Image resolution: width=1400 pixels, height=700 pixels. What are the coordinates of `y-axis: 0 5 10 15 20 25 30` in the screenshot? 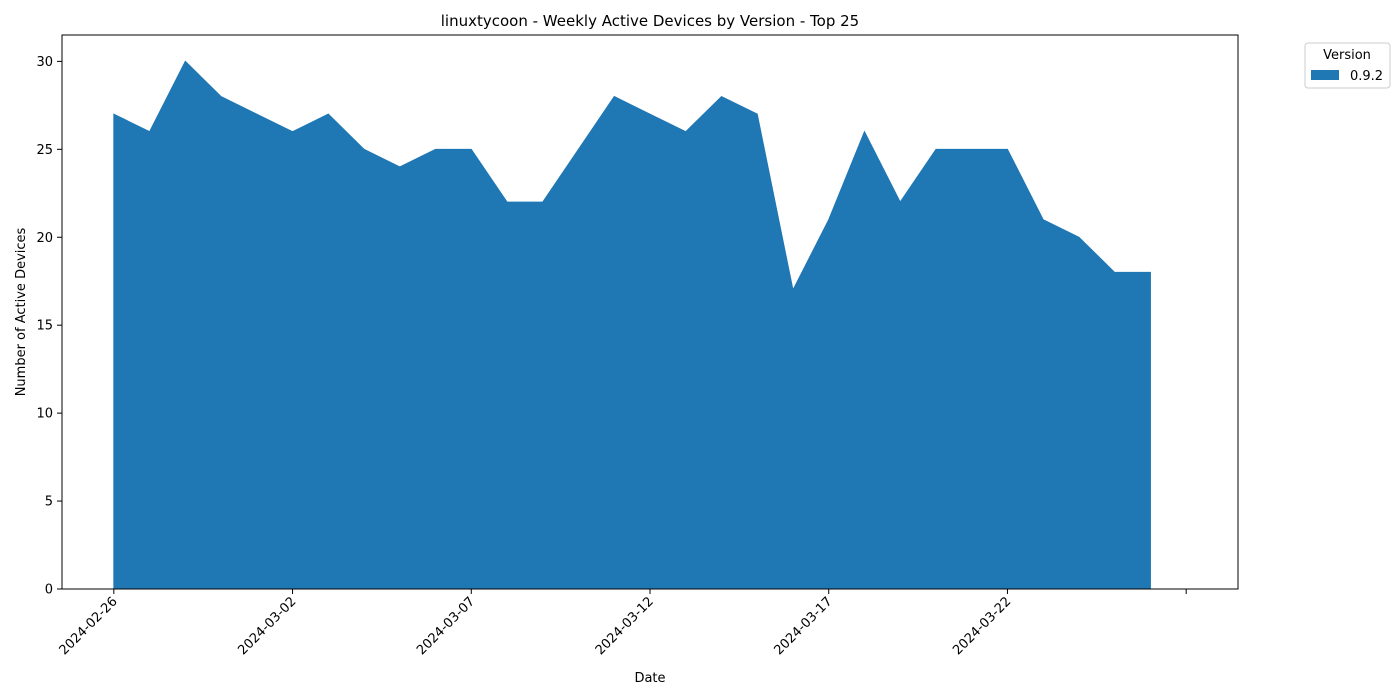 It's located at (49, 326).